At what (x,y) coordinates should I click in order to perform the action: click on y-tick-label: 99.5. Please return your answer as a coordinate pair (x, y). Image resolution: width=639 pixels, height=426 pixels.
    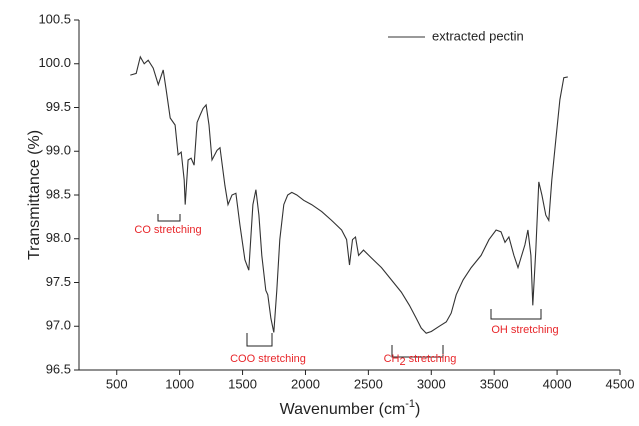
    Looking at the image, I should click on (58, 106).